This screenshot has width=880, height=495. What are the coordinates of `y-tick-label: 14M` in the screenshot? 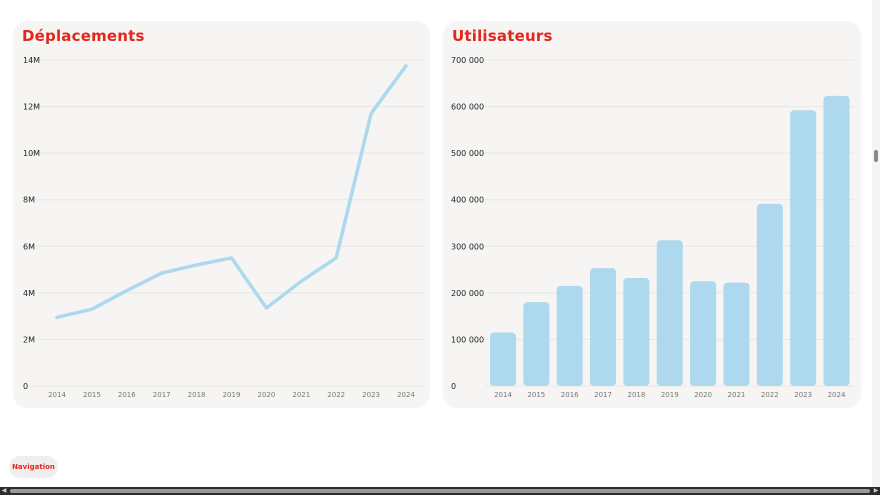 It's located at (31, 60).